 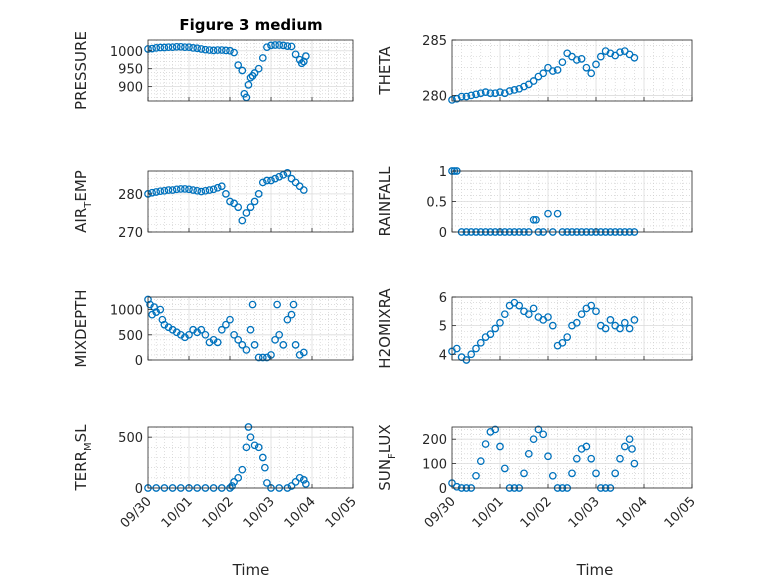 What do you see at coordinates (572, 457) in the screenshot?
I see `axes-background` at bounding box center [572, 457].